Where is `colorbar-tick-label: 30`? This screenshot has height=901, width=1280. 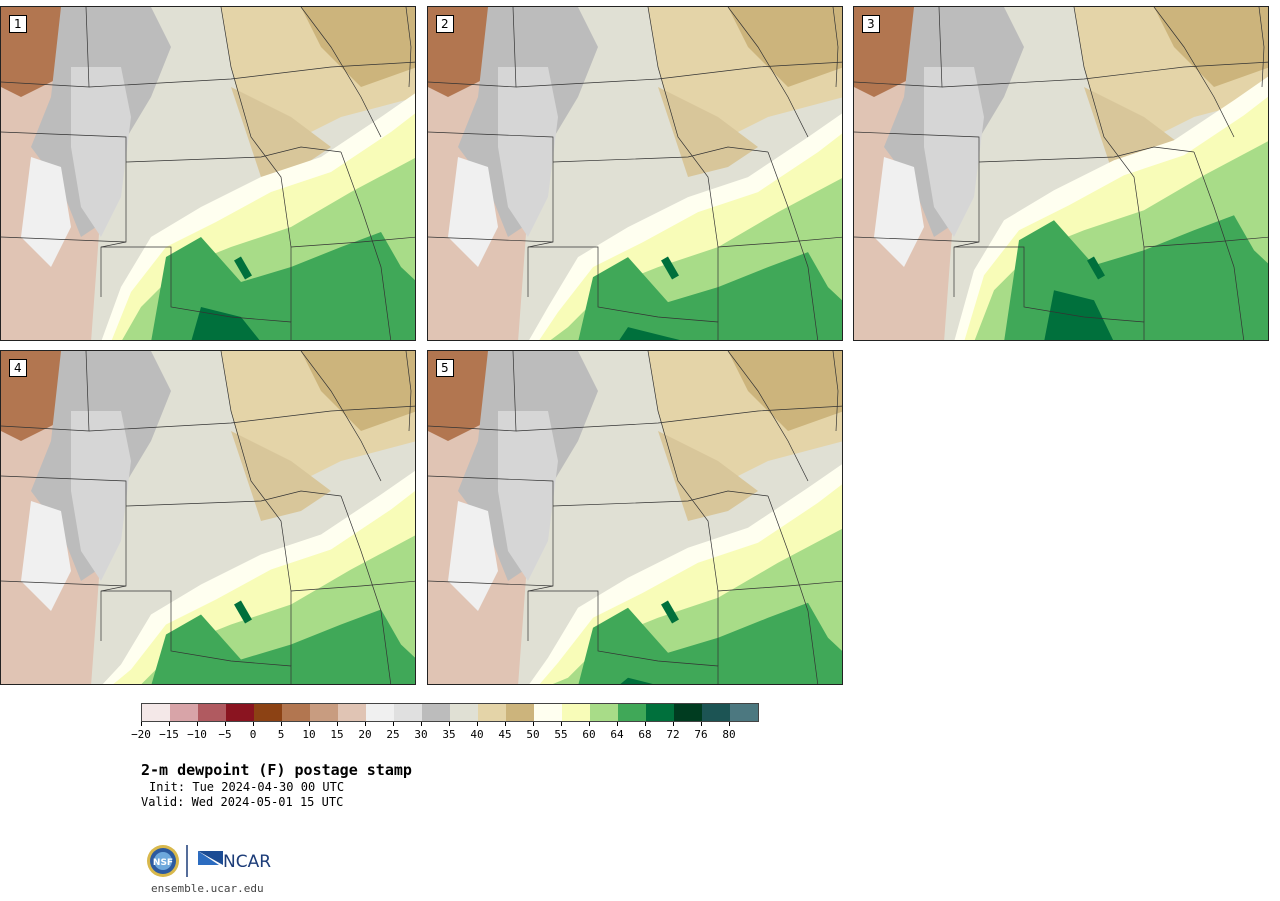 colorbar-tick-label: 30 is located at coordinates (421, 734).